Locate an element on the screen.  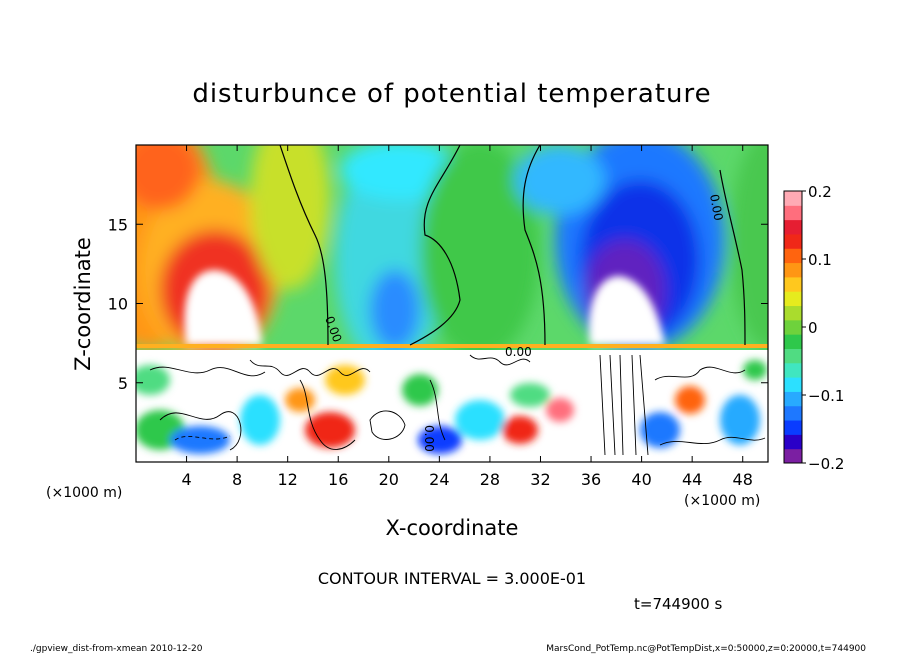
x-tick-label: 20 is located at coordinates (389, 479).